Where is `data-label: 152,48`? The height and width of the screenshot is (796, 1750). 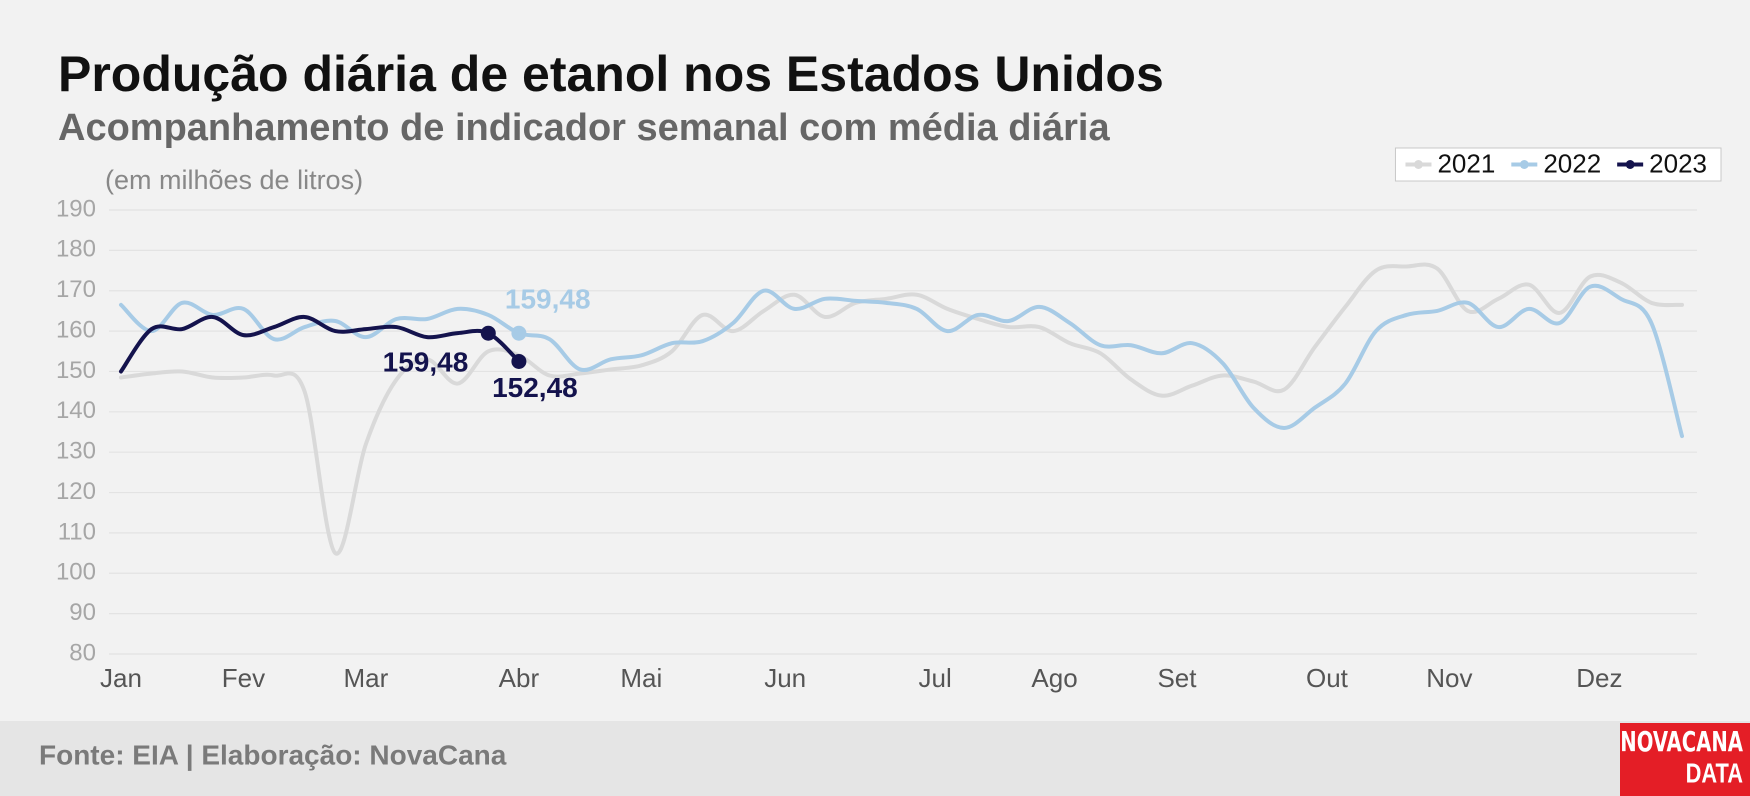
data-label: 152,48 is located at coordinates (535, 387).